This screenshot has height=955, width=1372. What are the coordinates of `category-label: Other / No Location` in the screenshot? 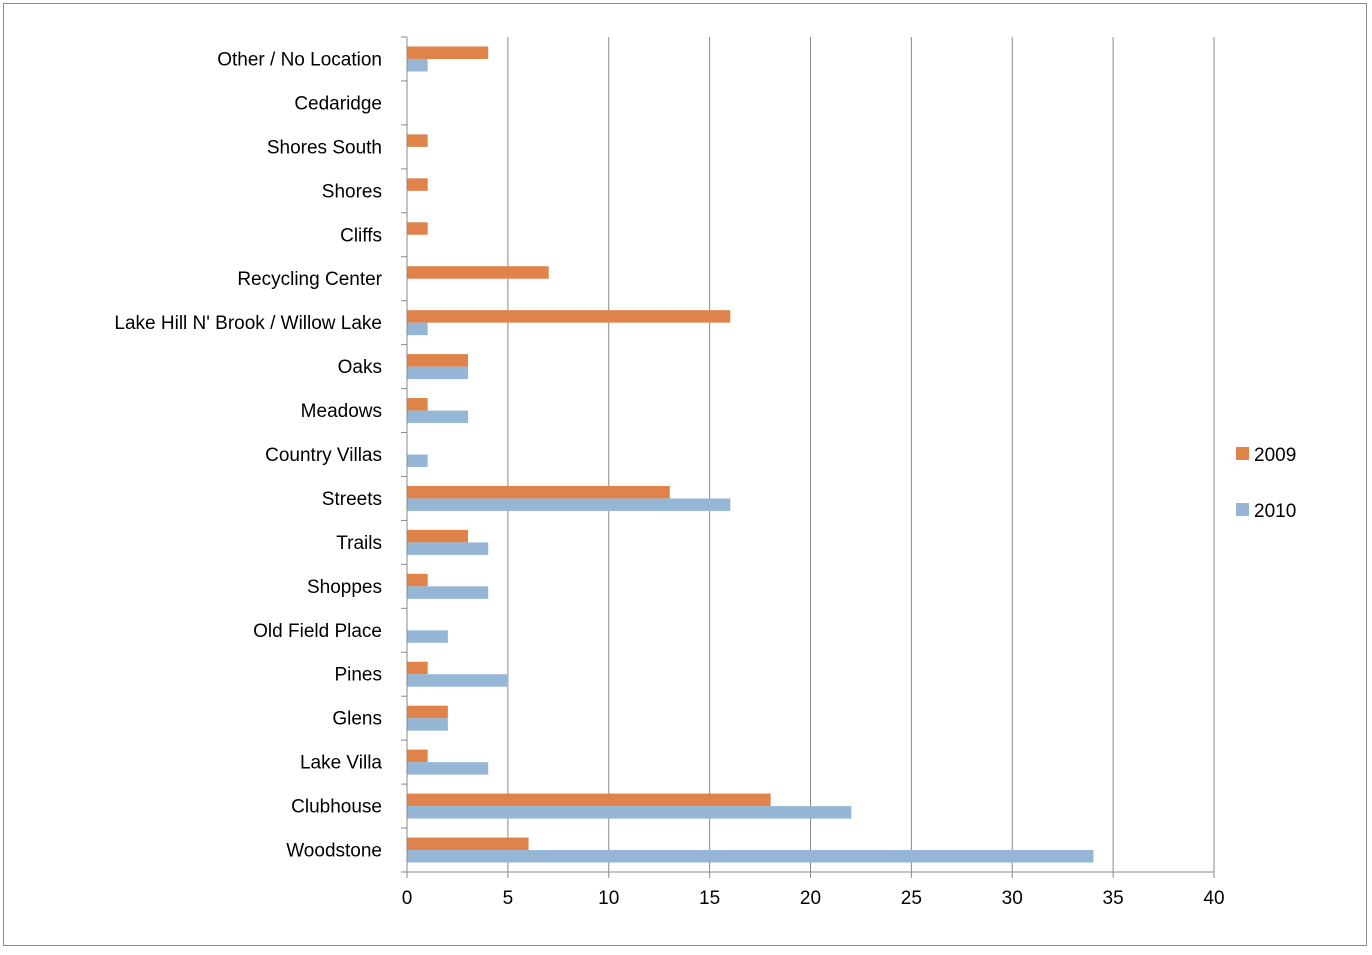 It's located at (299, 59).